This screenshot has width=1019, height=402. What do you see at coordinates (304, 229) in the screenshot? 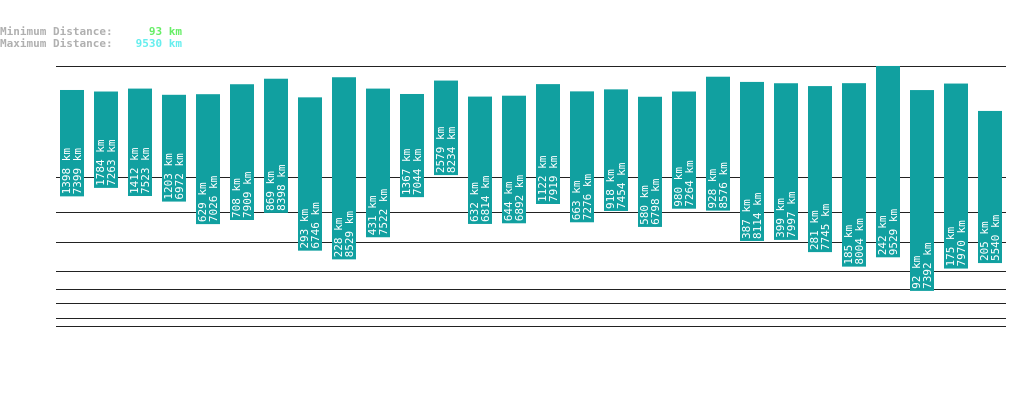
I see `min-label: 293 km` at bounding box center [304, 229].